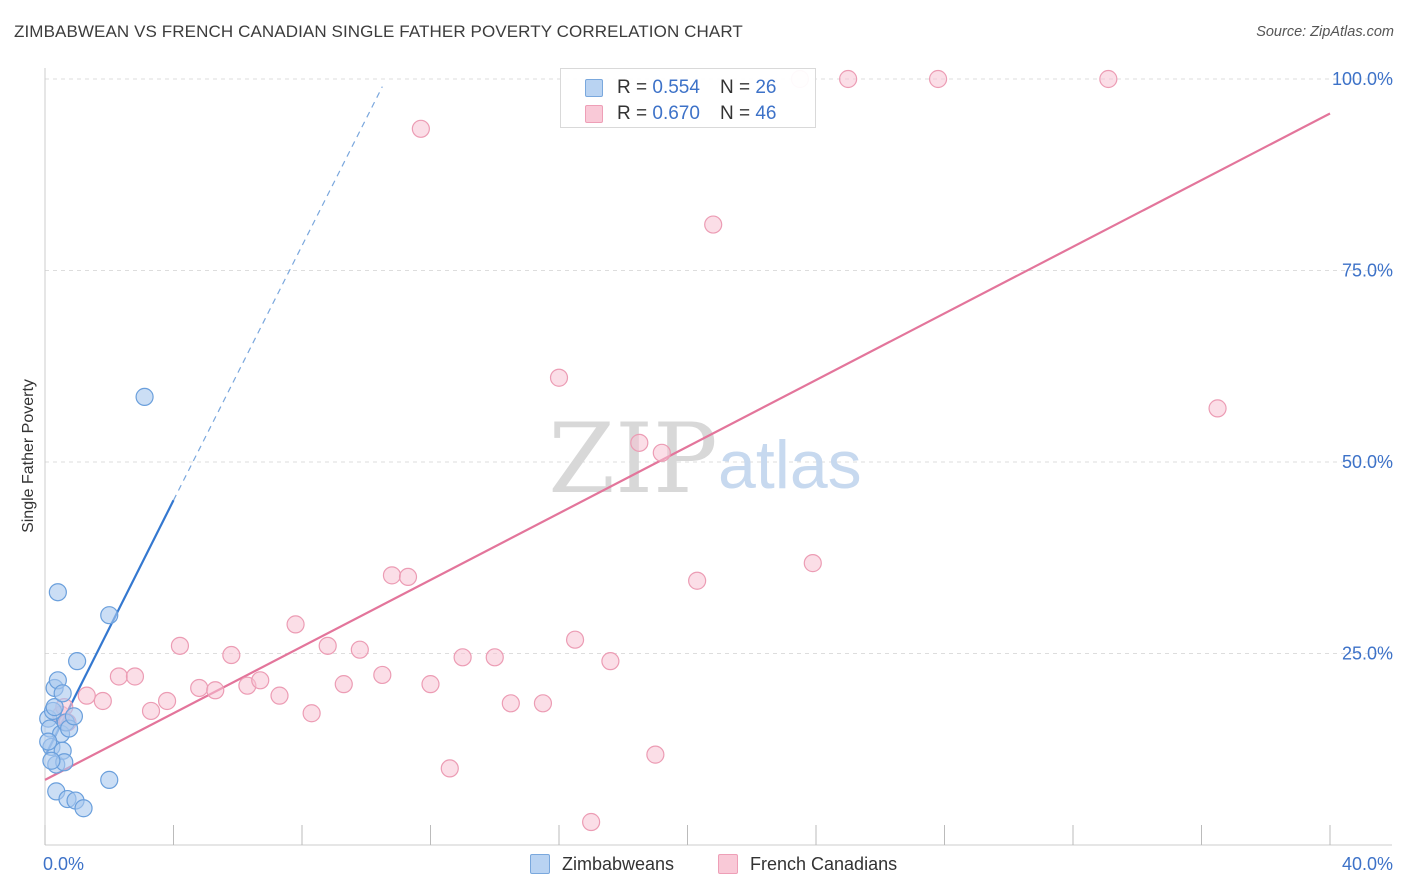 This screenshot has width=1406, height=892. What do you see at coordinates (790, 465) in the screenshot?
I see `watermark-atlas: atlas` at bounding box center [790, 465].